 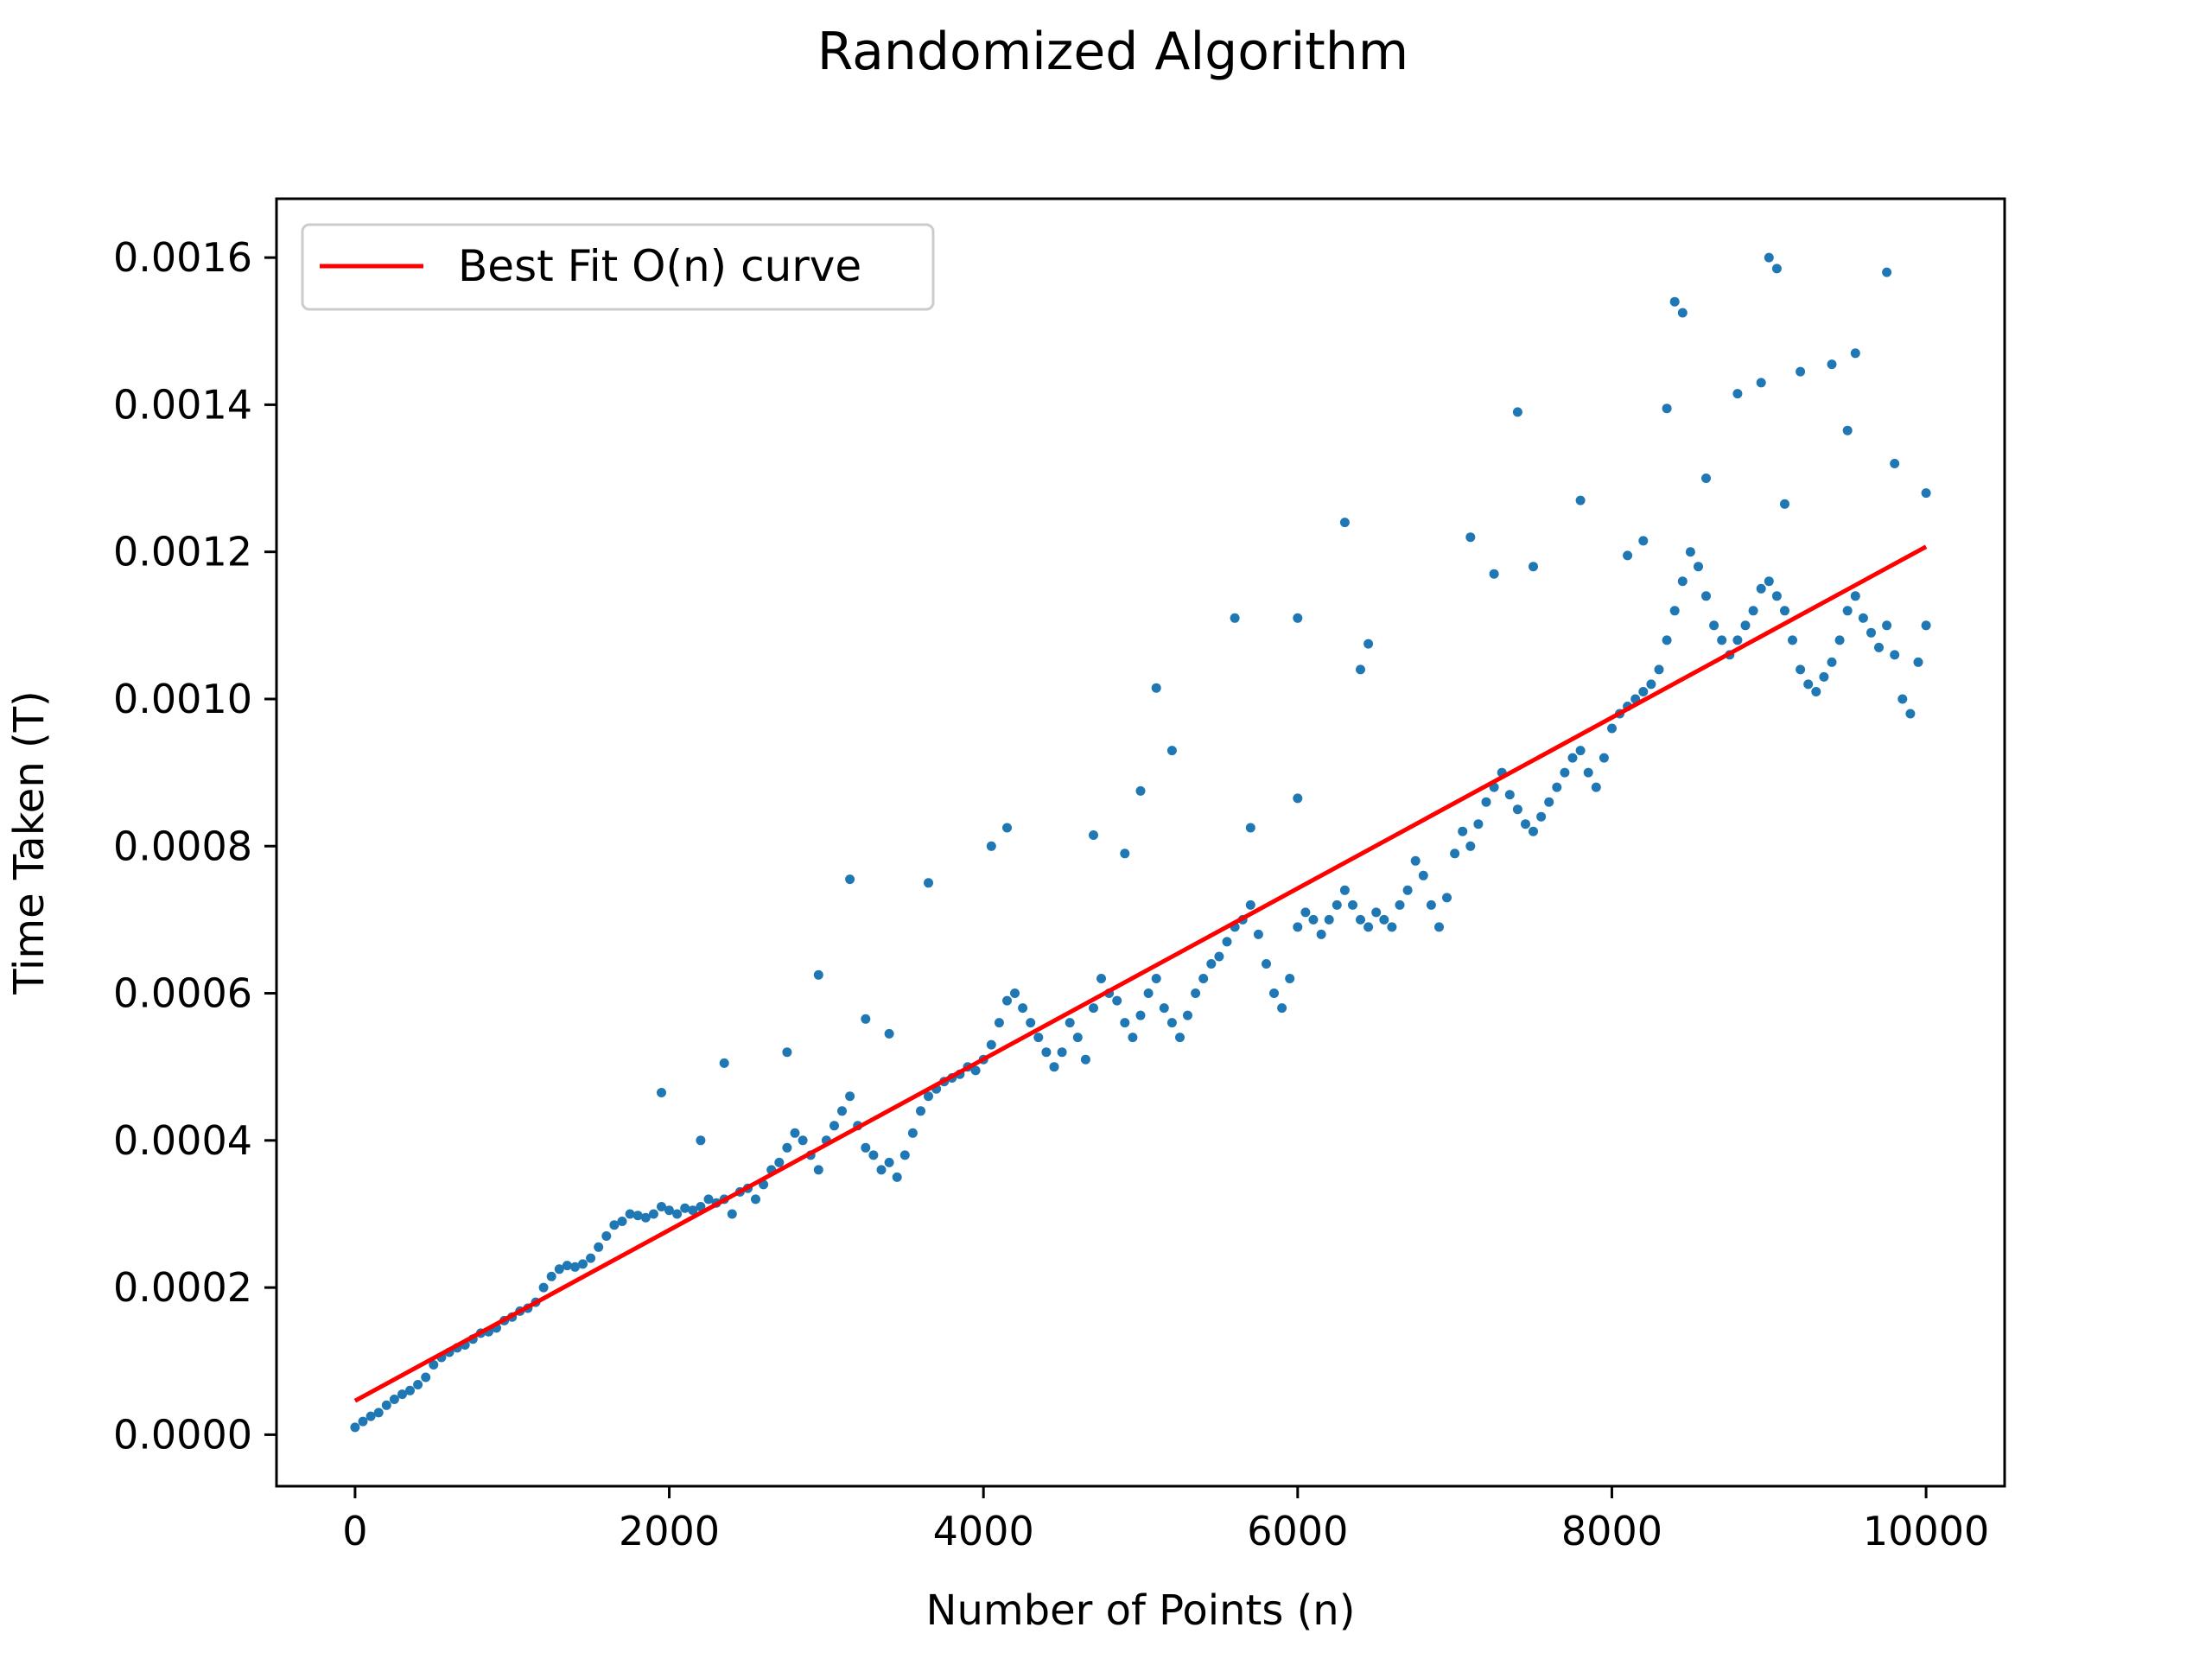 I want to click on y-tick-label: 0.0006, so click(x=182, y=994).